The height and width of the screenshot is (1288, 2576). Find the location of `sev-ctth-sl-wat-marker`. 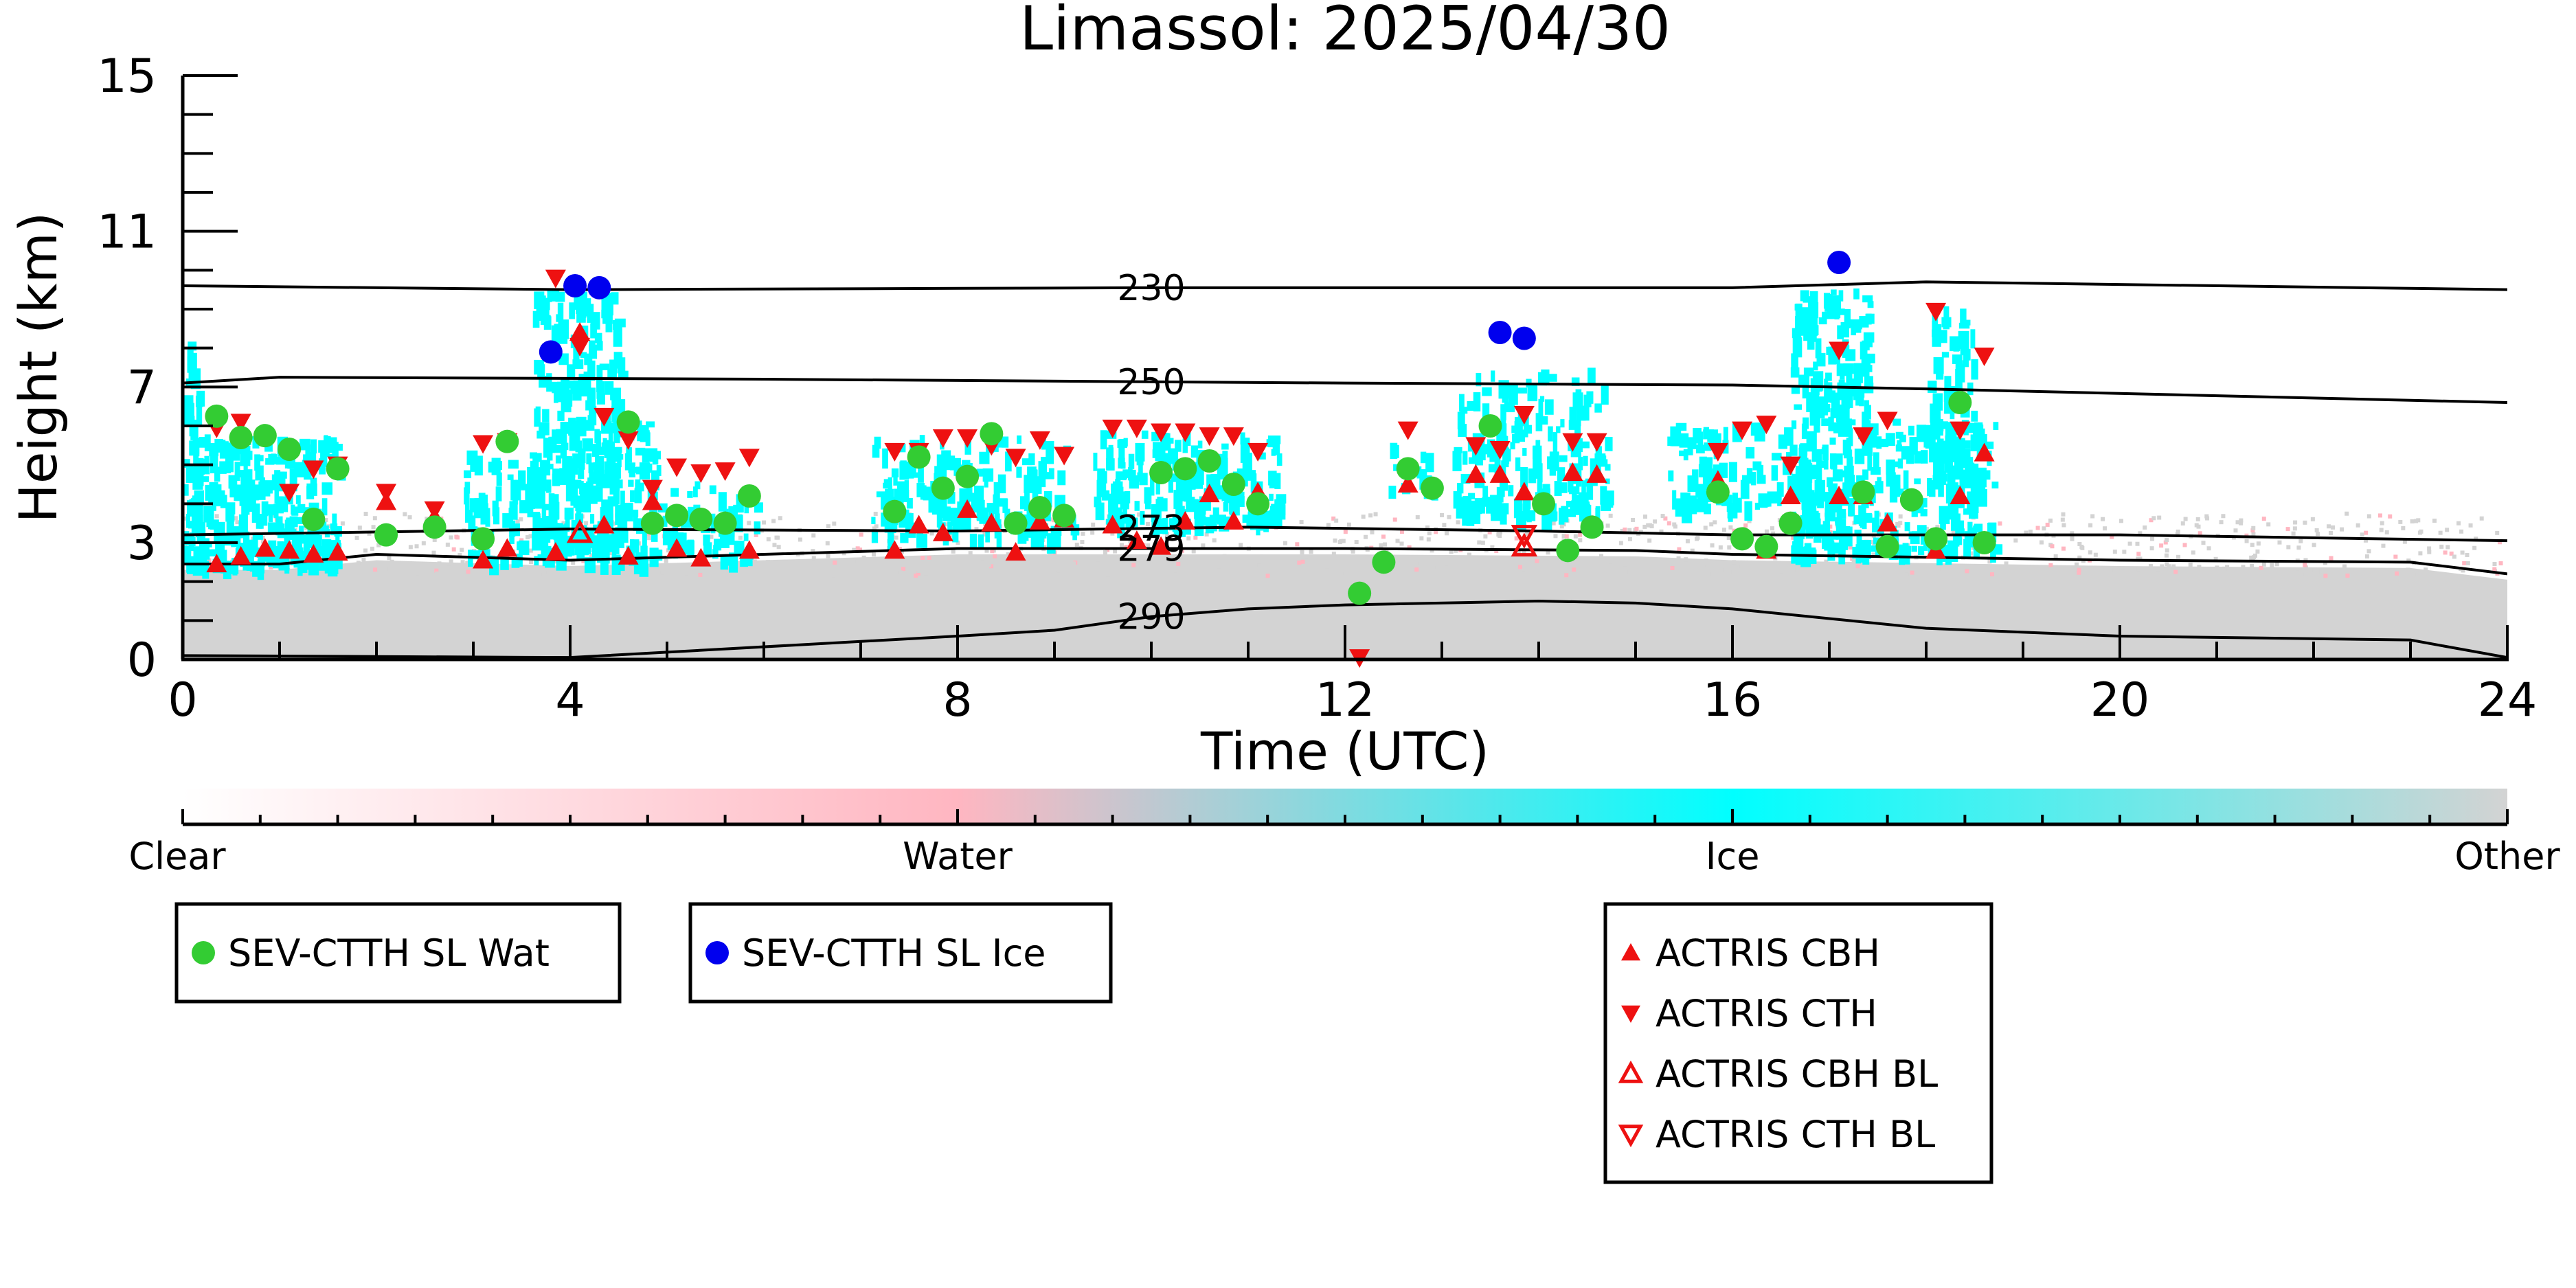

sev-ctth-sl-wat-marker is located at coordinates (628, 422).